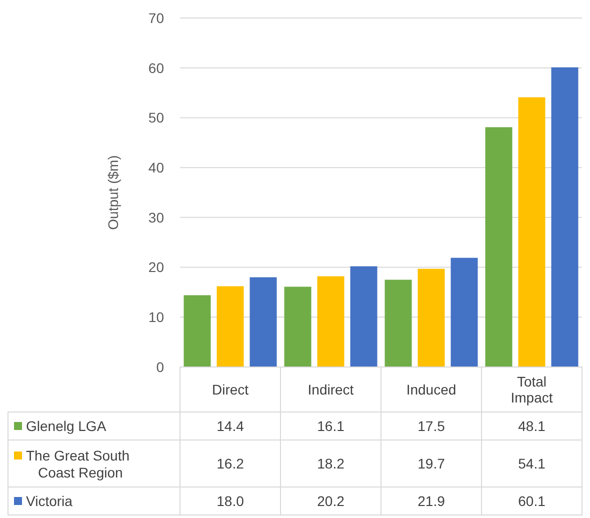 Image resolution: width=590 pixels, height=518 pixels. What do you see at coordinates (156, 217) in the screenshot?
I see `y-tick-label: 30` at bounding box center [156, 217].